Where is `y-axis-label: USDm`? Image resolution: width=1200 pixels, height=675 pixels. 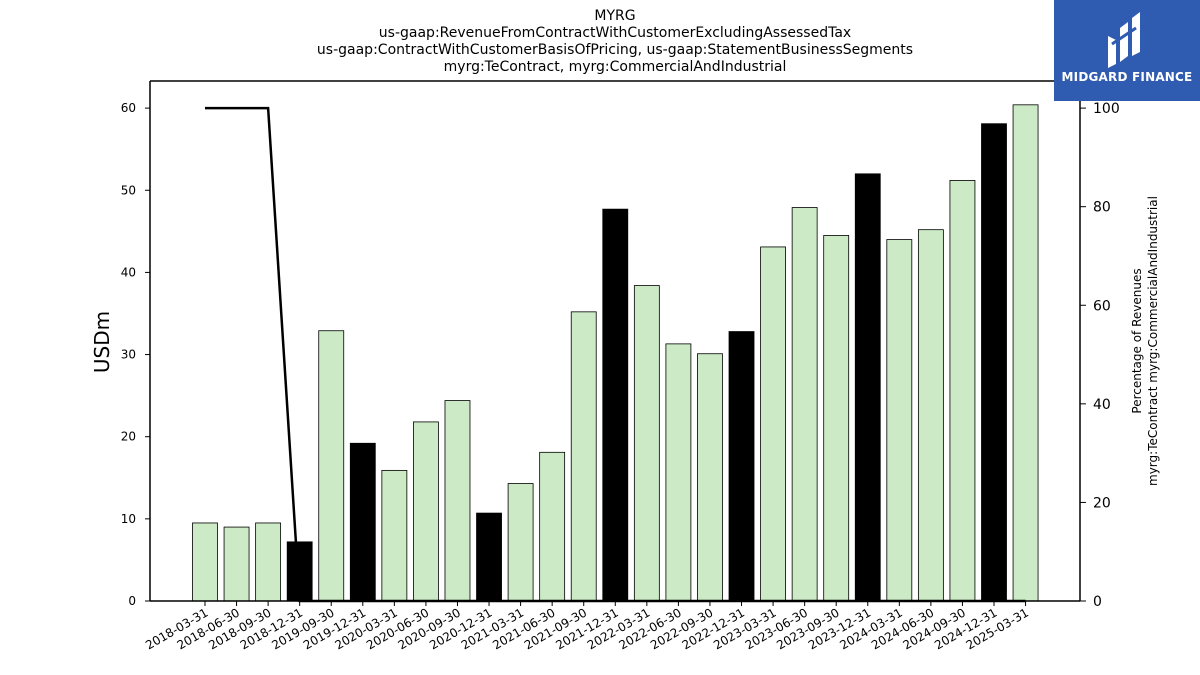
y-axis-label: USDm is located at coordinates (102, 342).